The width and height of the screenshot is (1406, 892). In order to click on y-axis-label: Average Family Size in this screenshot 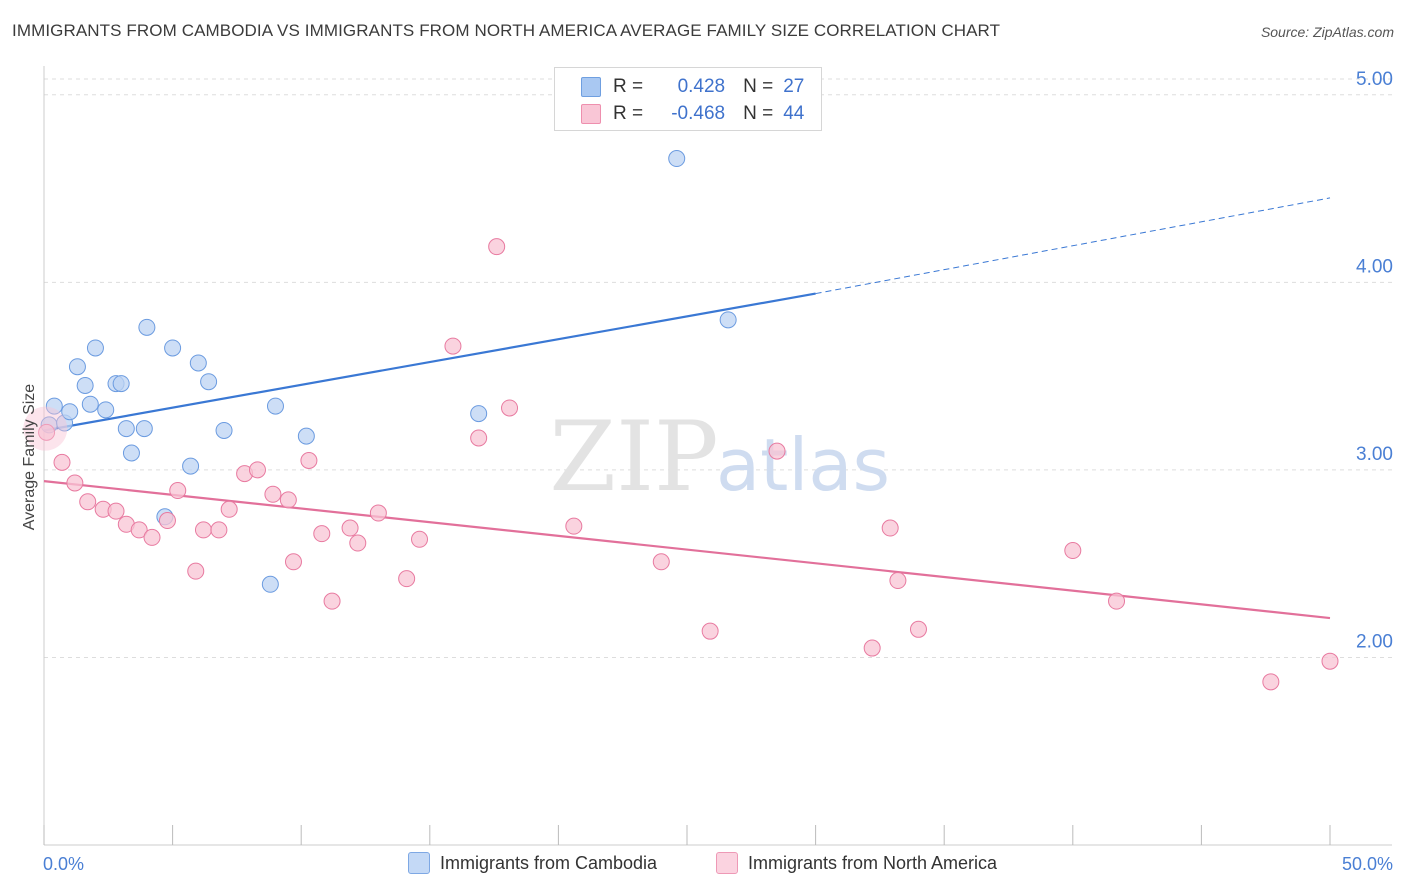, I will do `click(29, 457)`.